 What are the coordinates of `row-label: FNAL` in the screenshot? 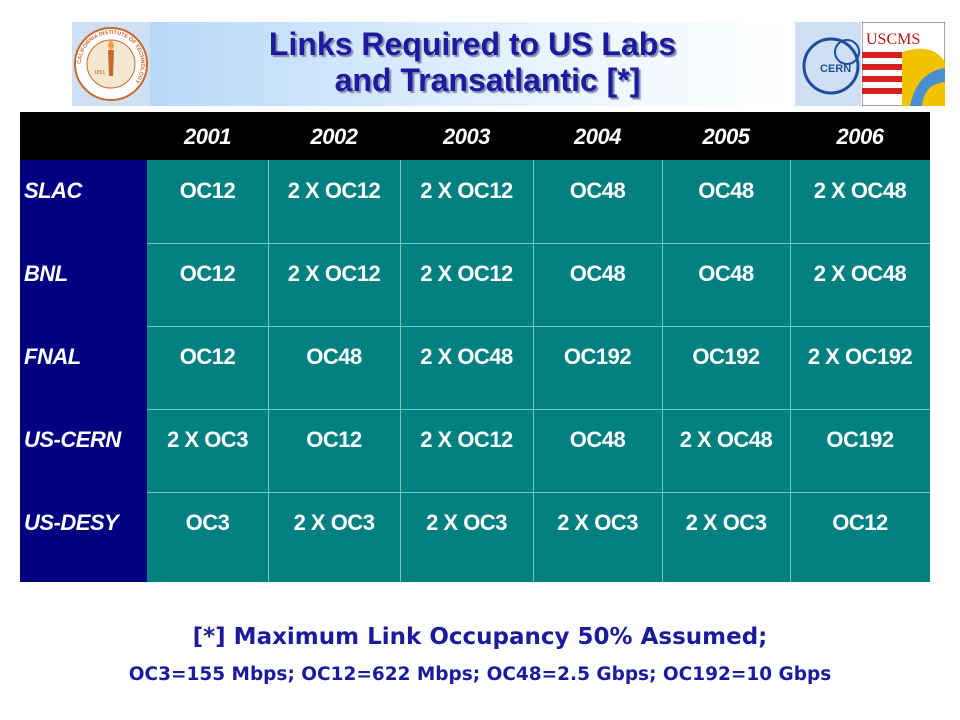 It's located at (83, 367).